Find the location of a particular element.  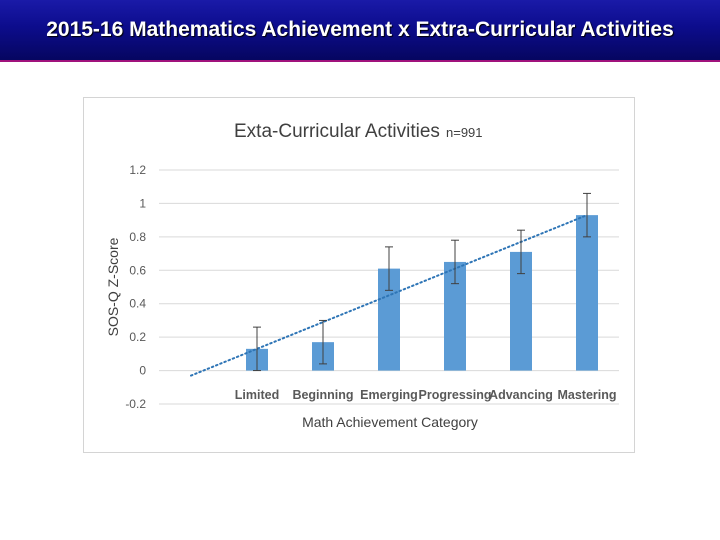

x-category-label: Advancing is located at coordinates (521, 395).